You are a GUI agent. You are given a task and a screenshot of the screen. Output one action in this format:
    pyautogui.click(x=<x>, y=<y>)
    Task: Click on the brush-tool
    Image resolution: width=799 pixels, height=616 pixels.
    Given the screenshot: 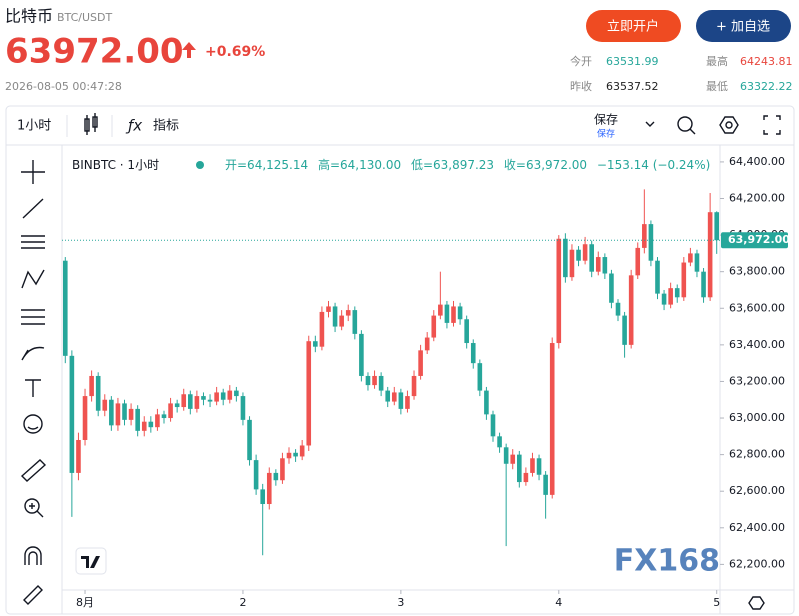 What is the action you would take?
    pyautogui.click(x=33, y=353)
    